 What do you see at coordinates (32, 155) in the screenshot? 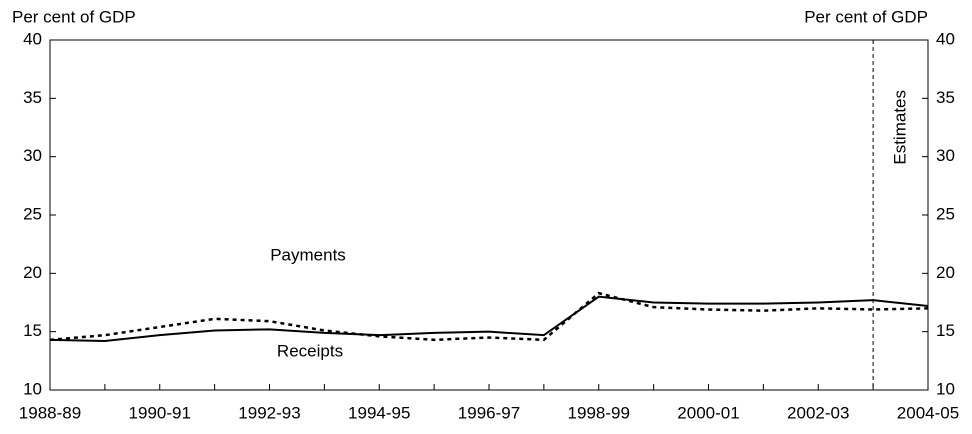
I see `y-tick-label: 30` at bounding box center [32, 155].